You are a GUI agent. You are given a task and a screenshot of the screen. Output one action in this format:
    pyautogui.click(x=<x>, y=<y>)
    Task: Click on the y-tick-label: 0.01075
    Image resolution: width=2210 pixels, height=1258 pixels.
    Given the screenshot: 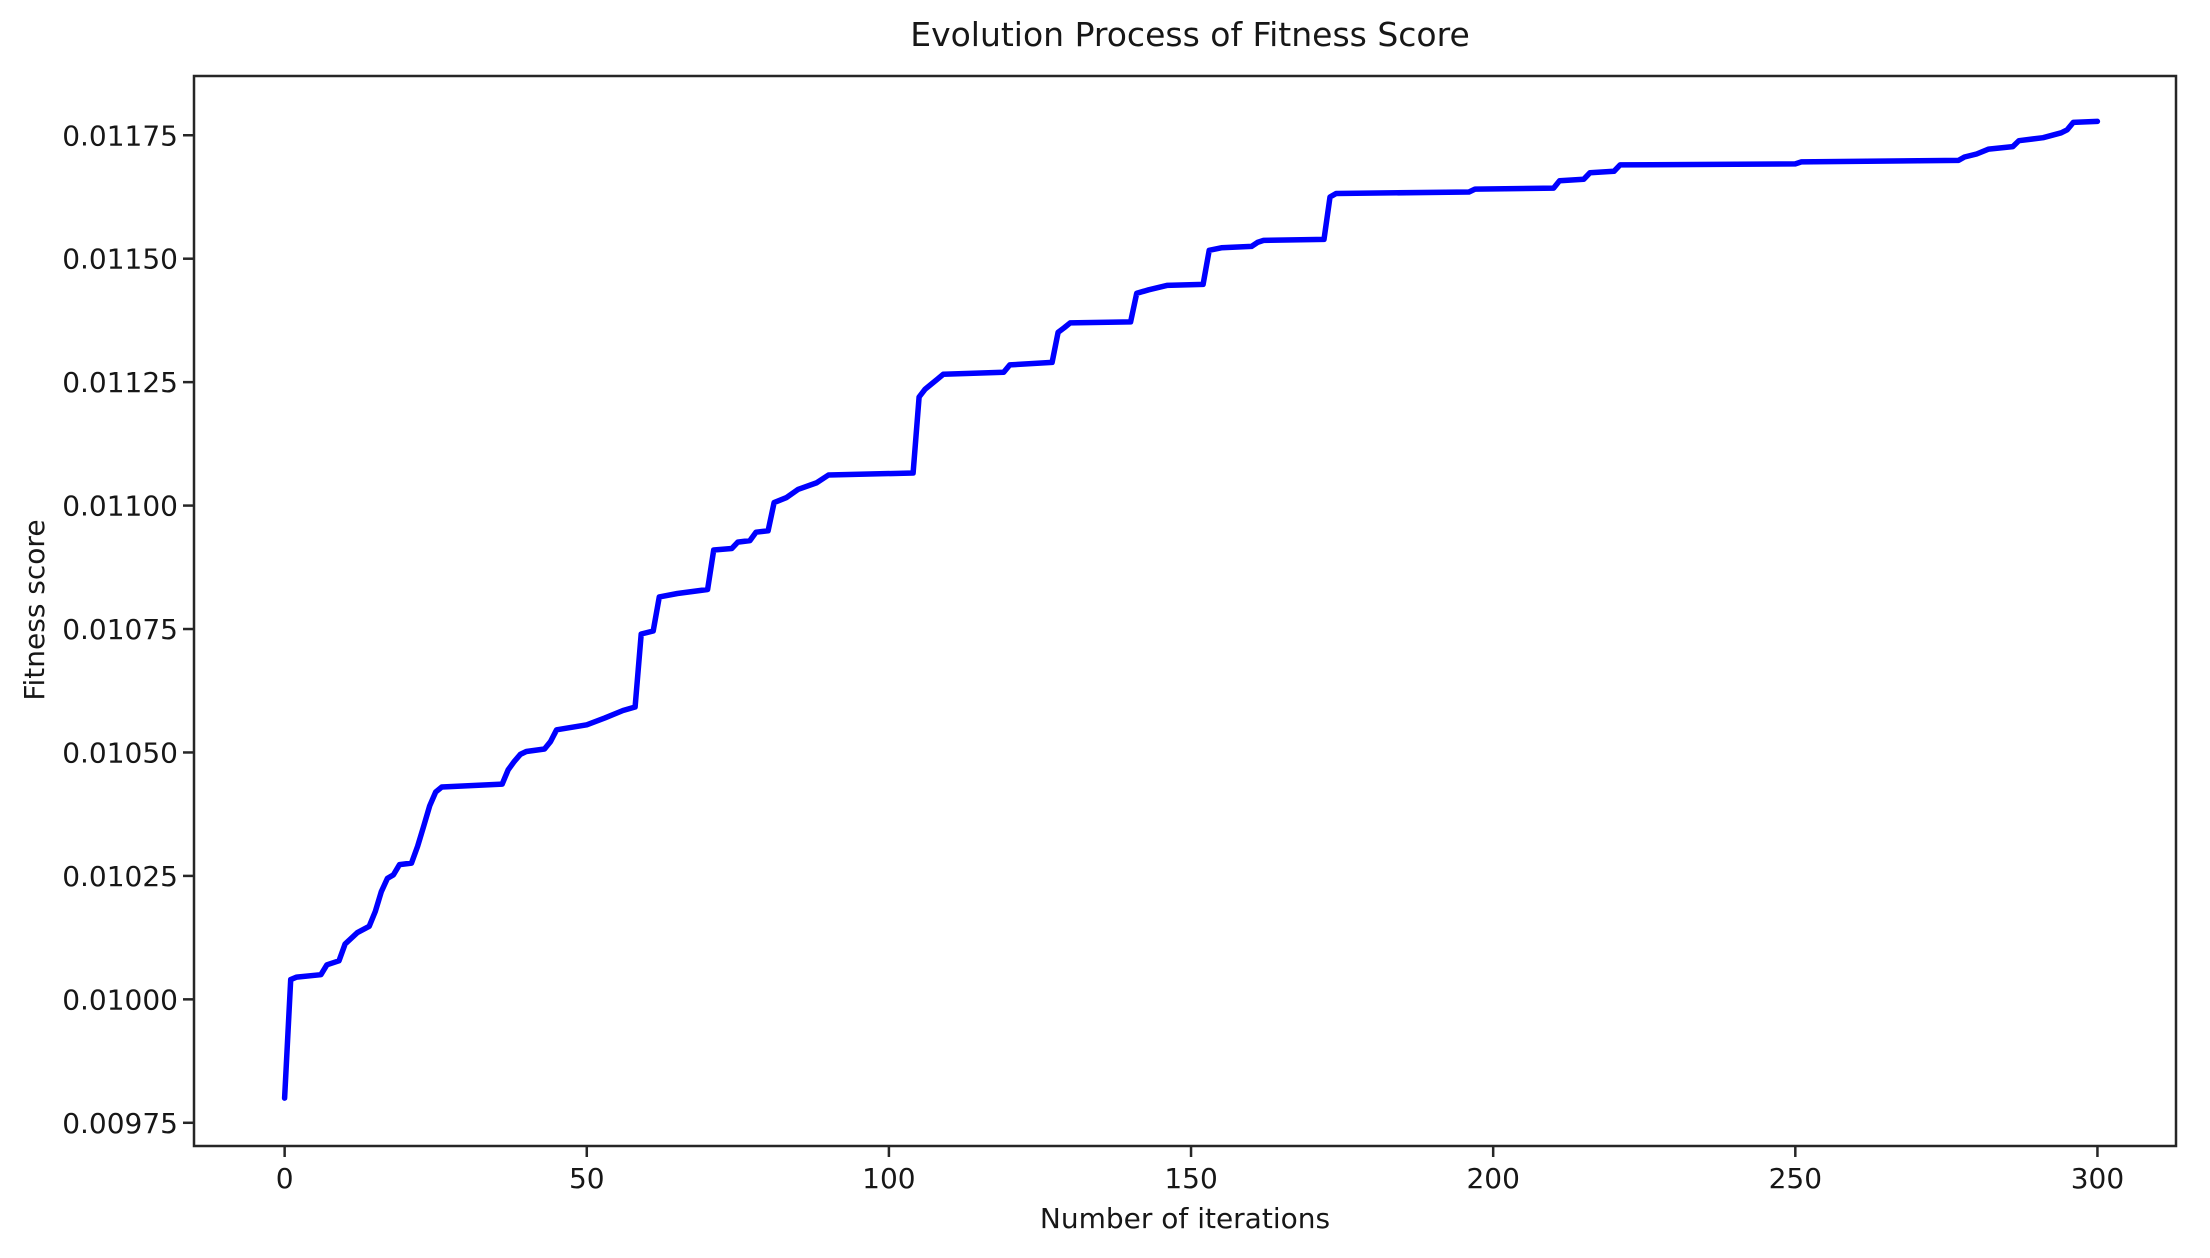 What is the action you would take?
    pyautogui.click(x=120, y=629)
    